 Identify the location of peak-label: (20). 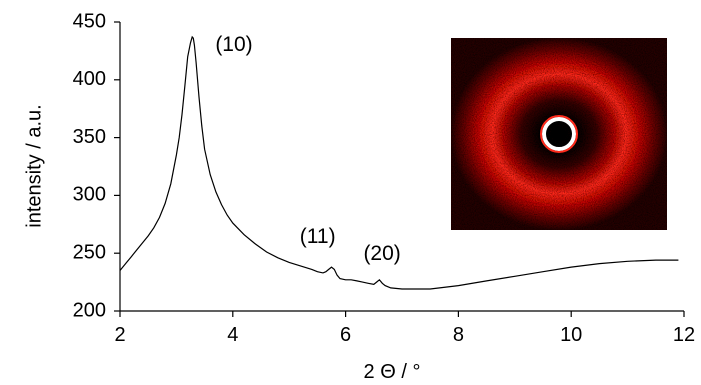
(381, 253).